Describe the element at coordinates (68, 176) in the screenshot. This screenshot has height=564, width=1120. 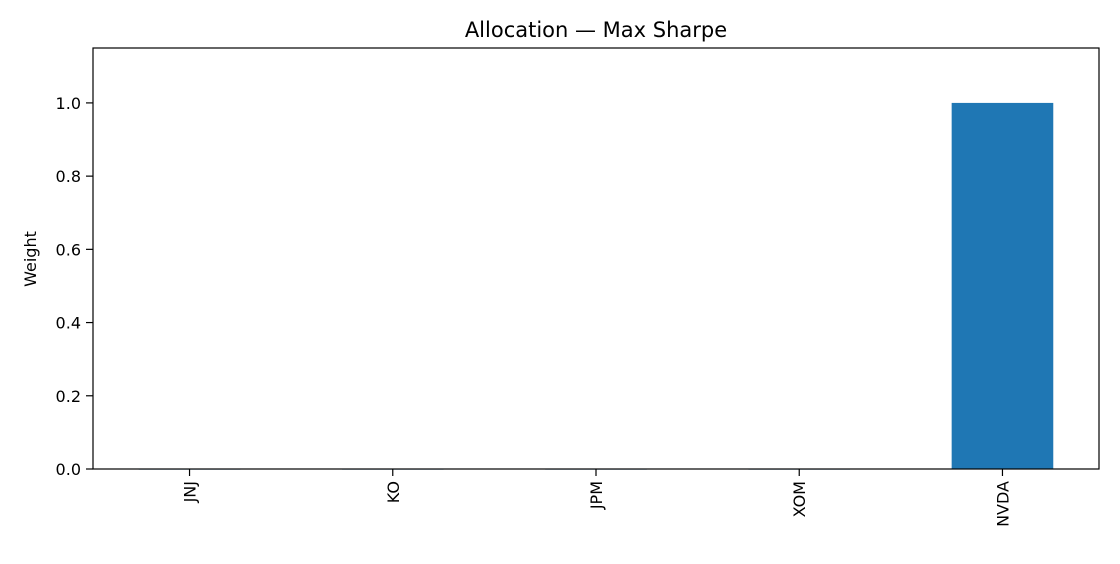
I see `y-tick-label: 0.8` at that location.